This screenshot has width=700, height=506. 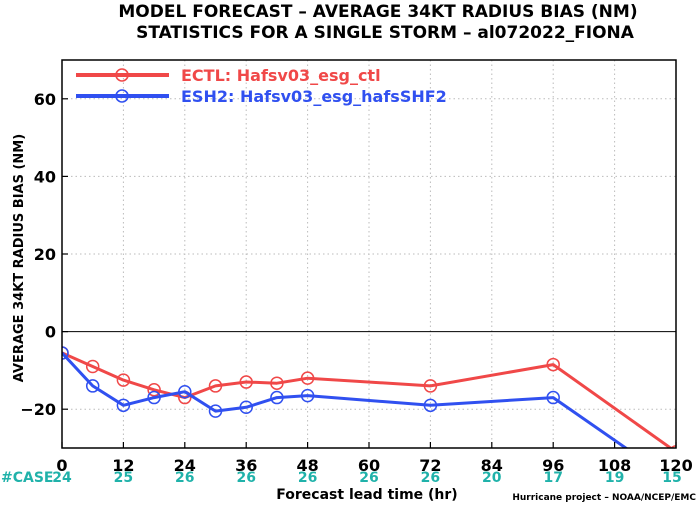 What do you see at coordinates (185, 465) in the screenshot?
I see `x-tick-label: 24` at bounding box center [185, 465].